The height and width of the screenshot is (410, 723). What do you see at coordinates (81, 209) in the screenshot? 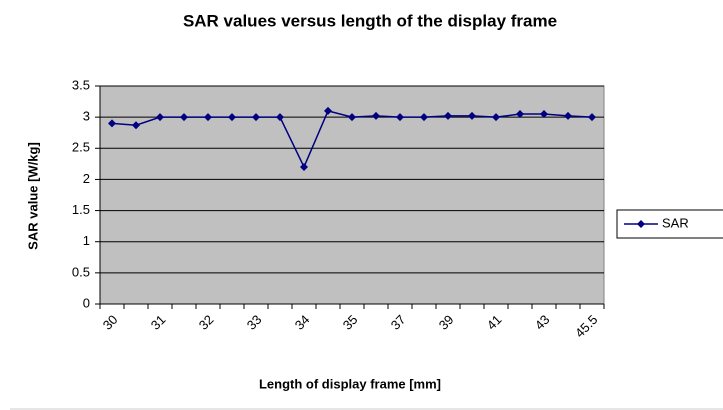
I see `y-tick-label: 1.5` at bounding box center [81, 209].